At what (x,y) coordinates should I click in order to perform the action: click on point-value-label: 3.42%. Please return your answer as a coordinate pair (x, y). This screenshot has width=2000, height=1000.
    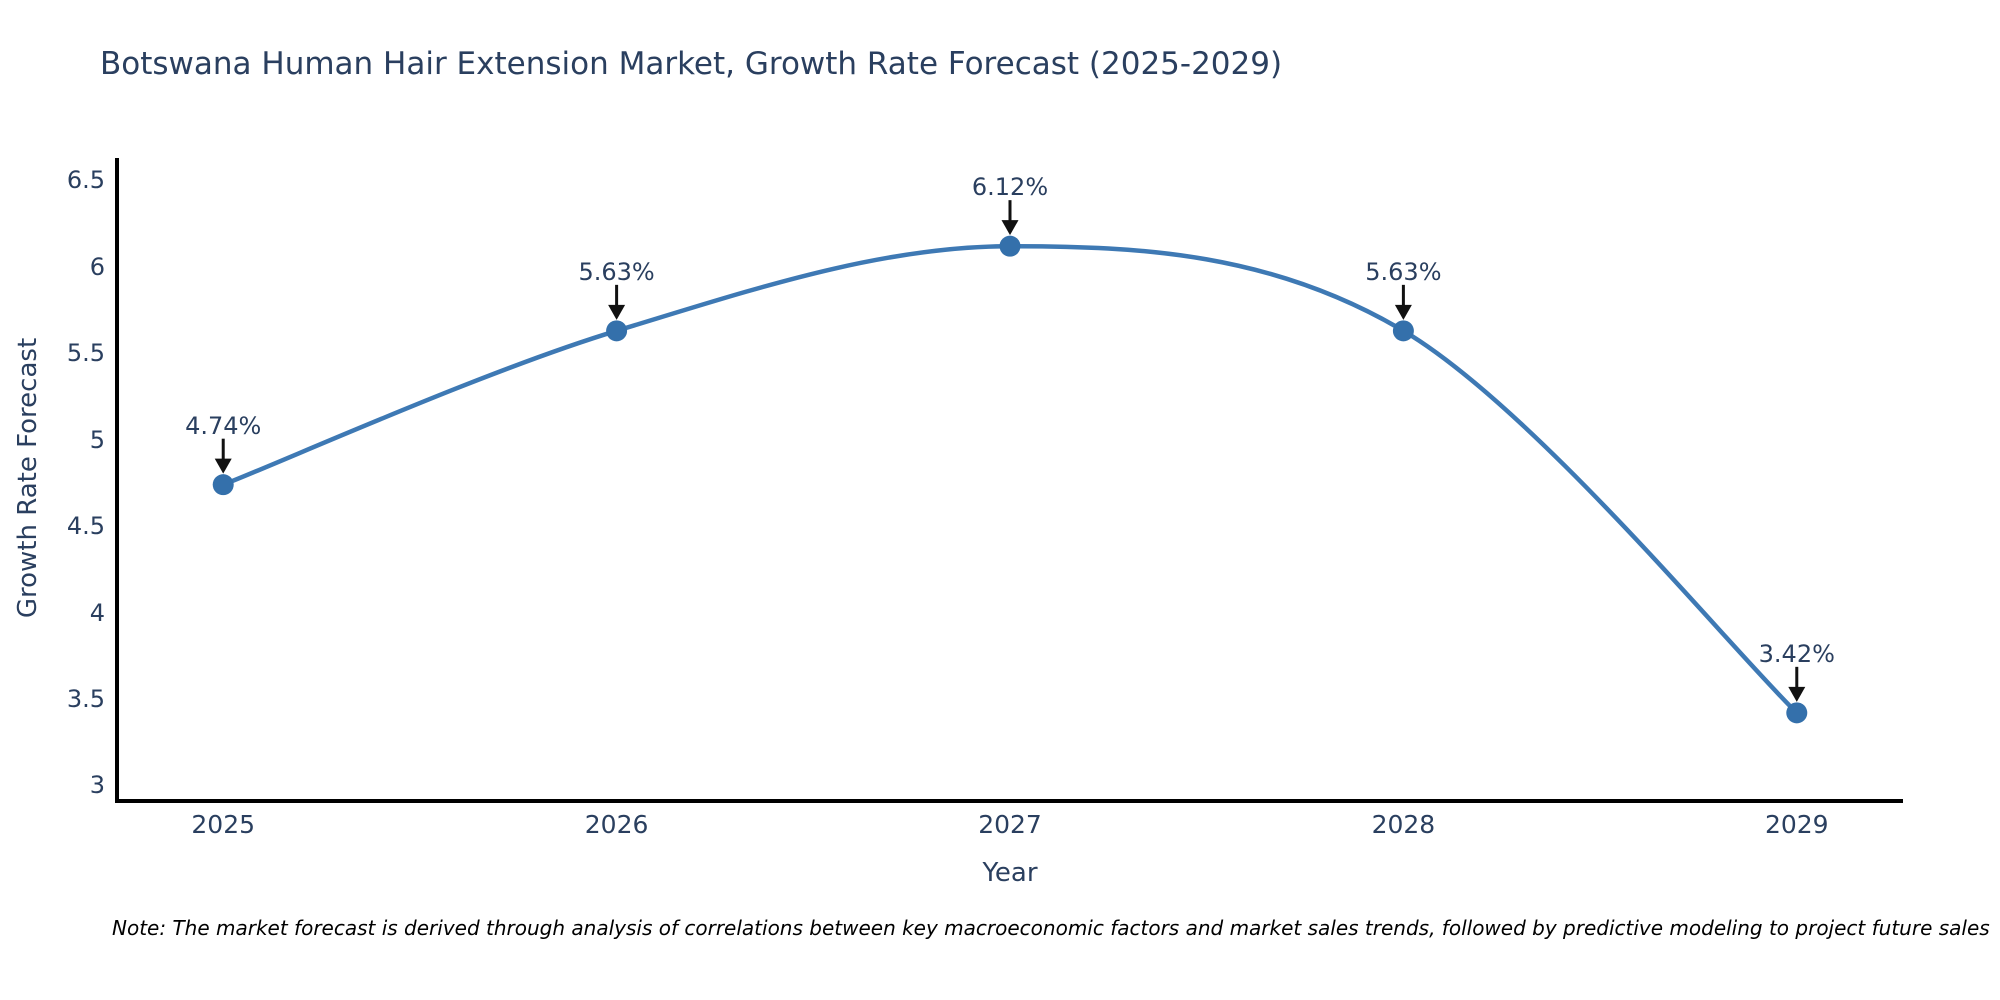
    Looking at the image, I should click on (1796, 653).